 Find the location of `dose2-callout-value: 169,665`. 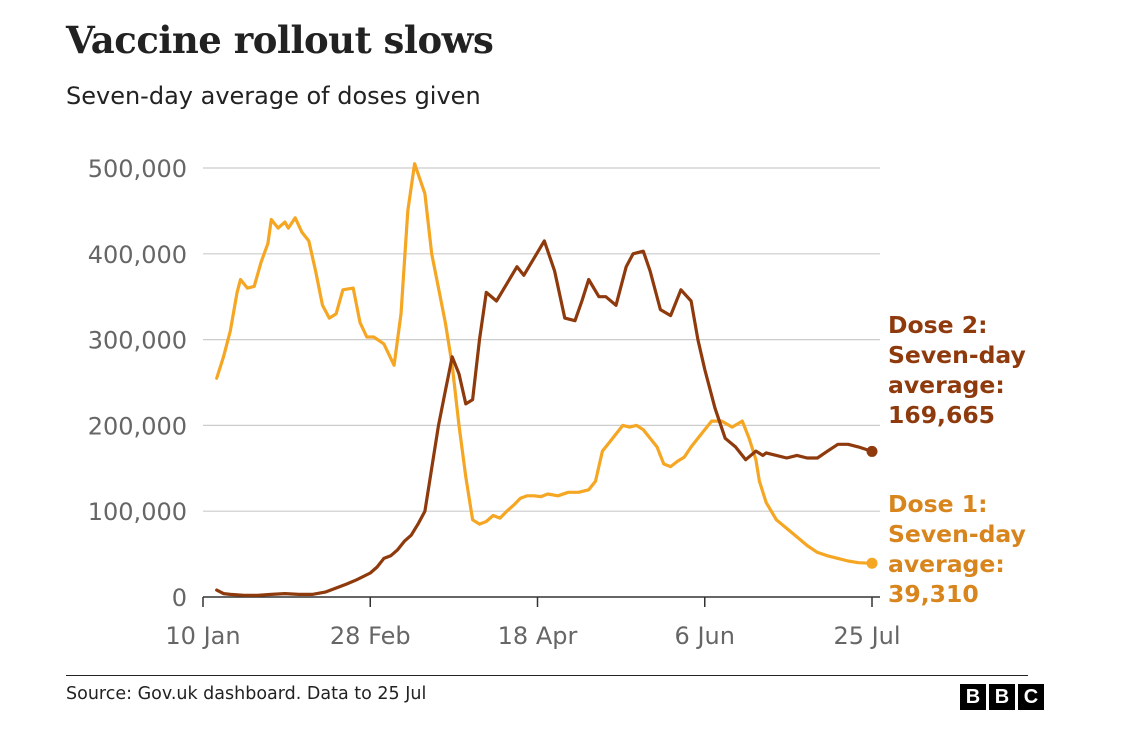

dose2-callout-value: 169,665 is located at coordinates (942, 415).